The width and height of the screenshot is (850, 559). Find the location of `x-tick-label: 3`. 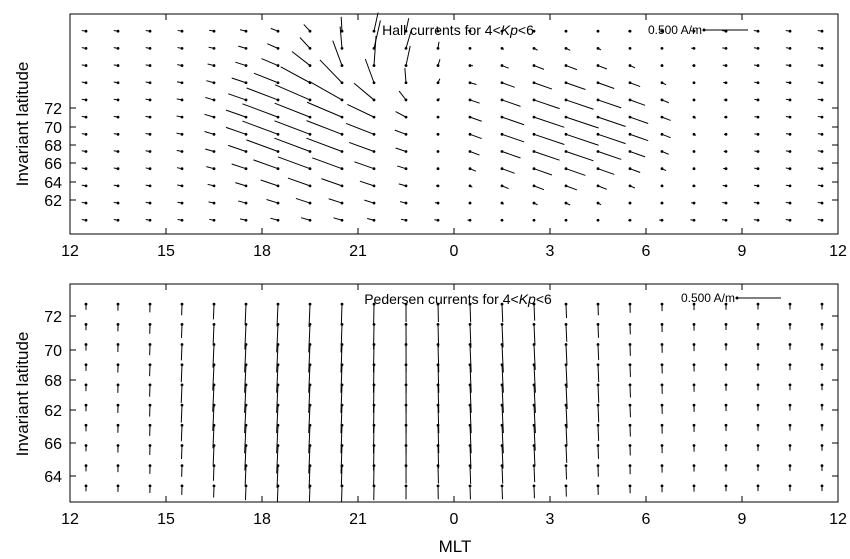

x-tick-label: 3 is located at coordinates (550, 251).